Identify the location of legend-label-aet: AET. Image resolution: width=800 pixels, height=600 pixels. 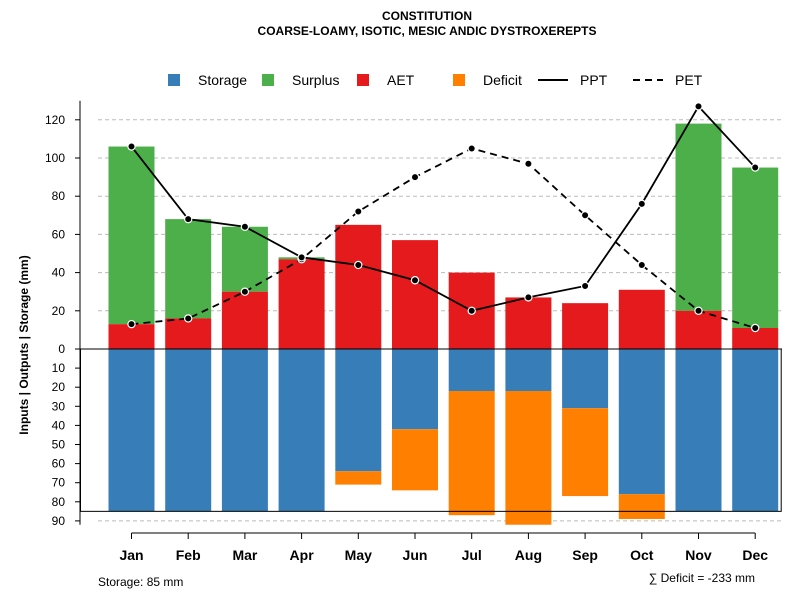
(401, 80).